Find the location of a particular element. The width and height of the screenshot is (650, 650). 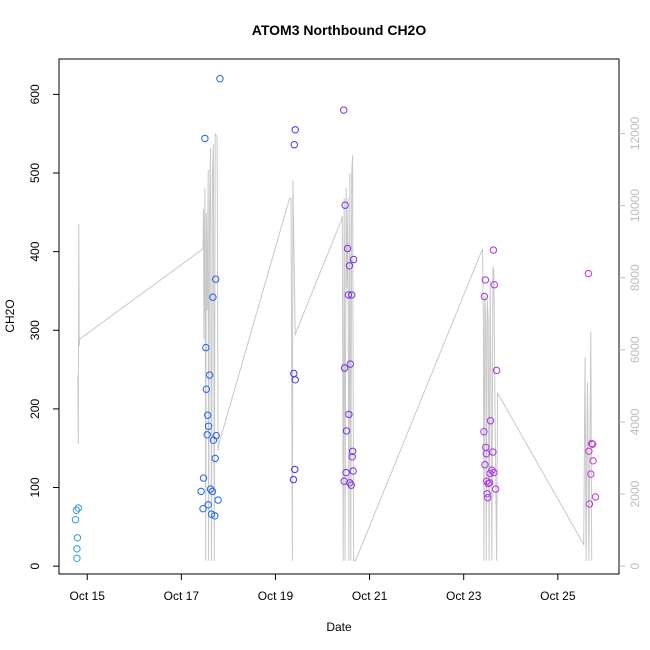

y2-tick-label-3: 6000 is located at coordinates (635, 349).